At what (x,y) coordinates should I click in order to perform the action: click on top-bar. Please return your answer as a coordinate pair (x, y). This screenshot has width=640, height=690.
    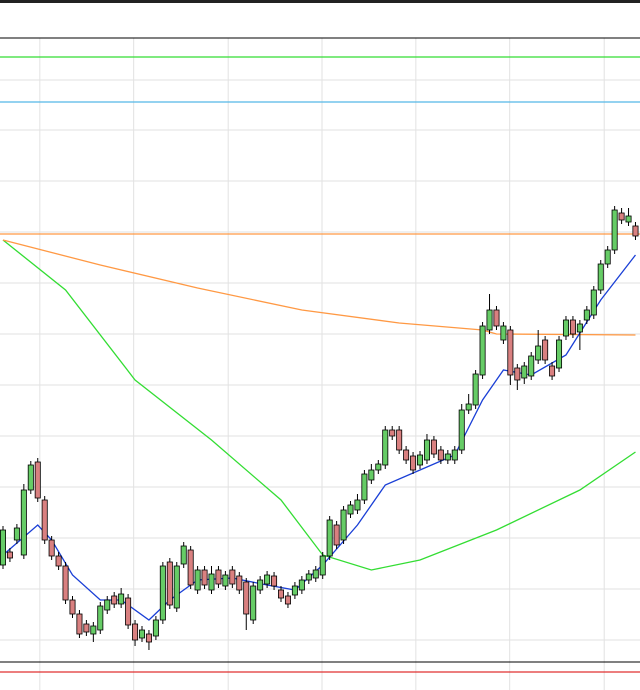
    Looking at the image, I should click on (320, 1).